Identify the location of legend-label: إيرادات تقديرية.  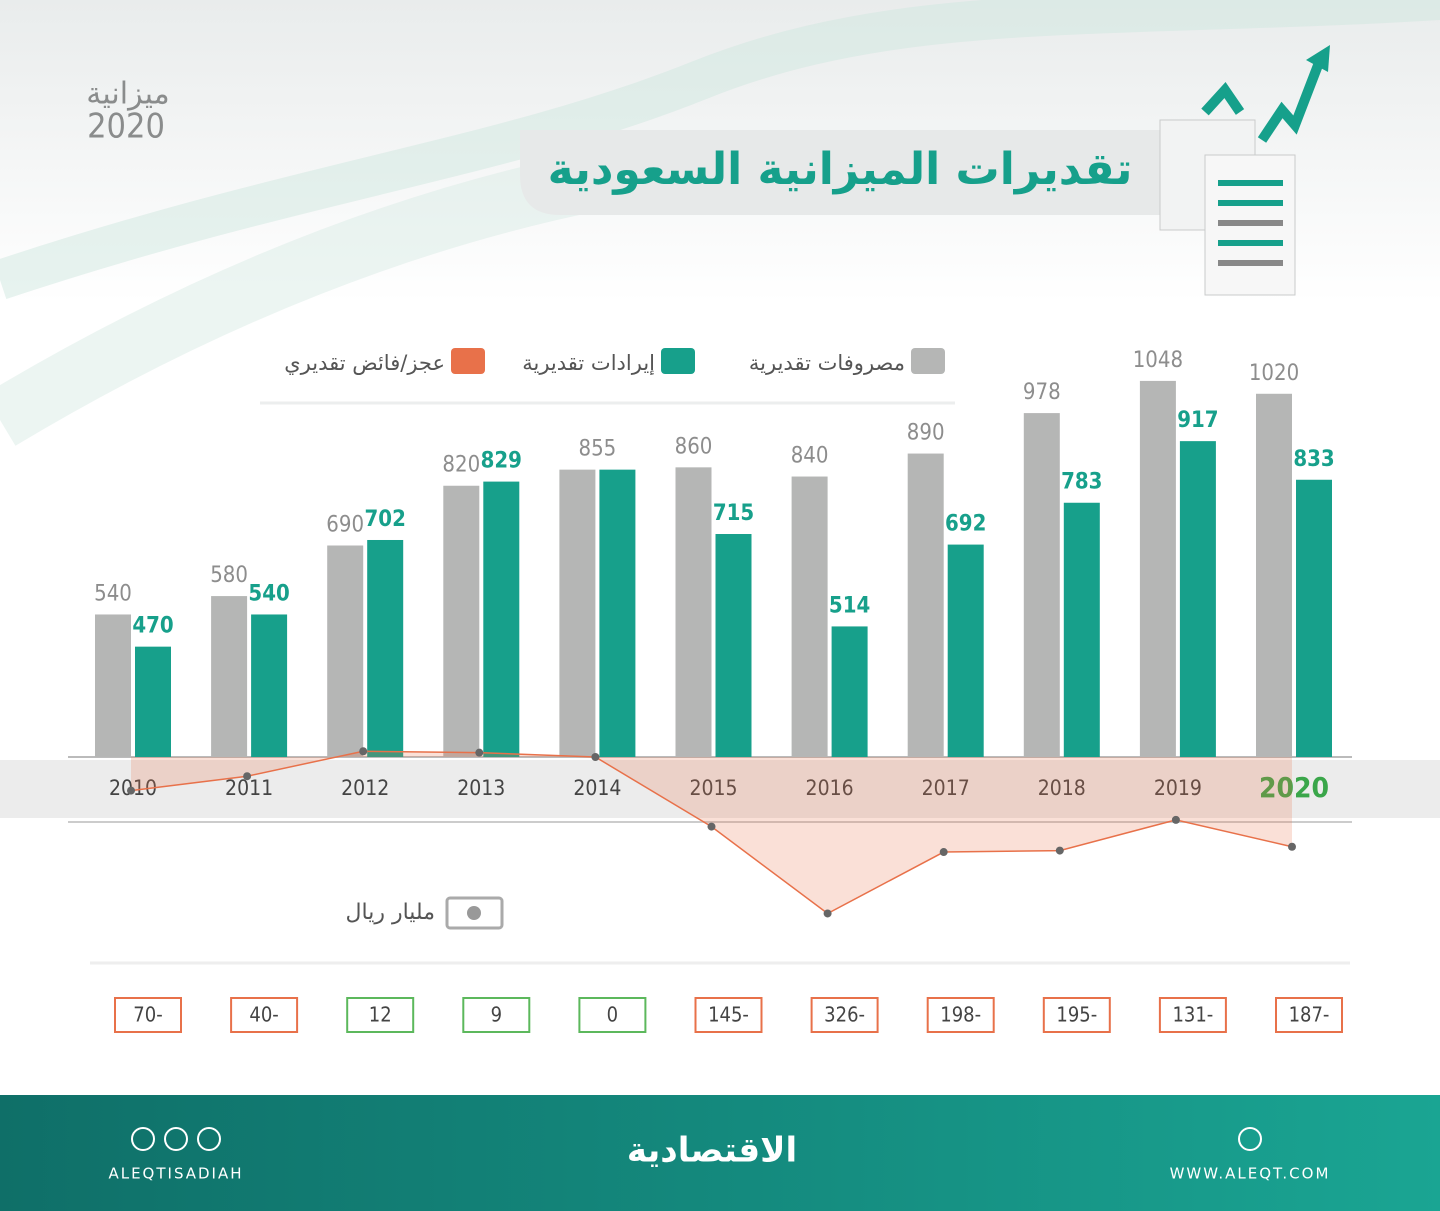
(588, 363).